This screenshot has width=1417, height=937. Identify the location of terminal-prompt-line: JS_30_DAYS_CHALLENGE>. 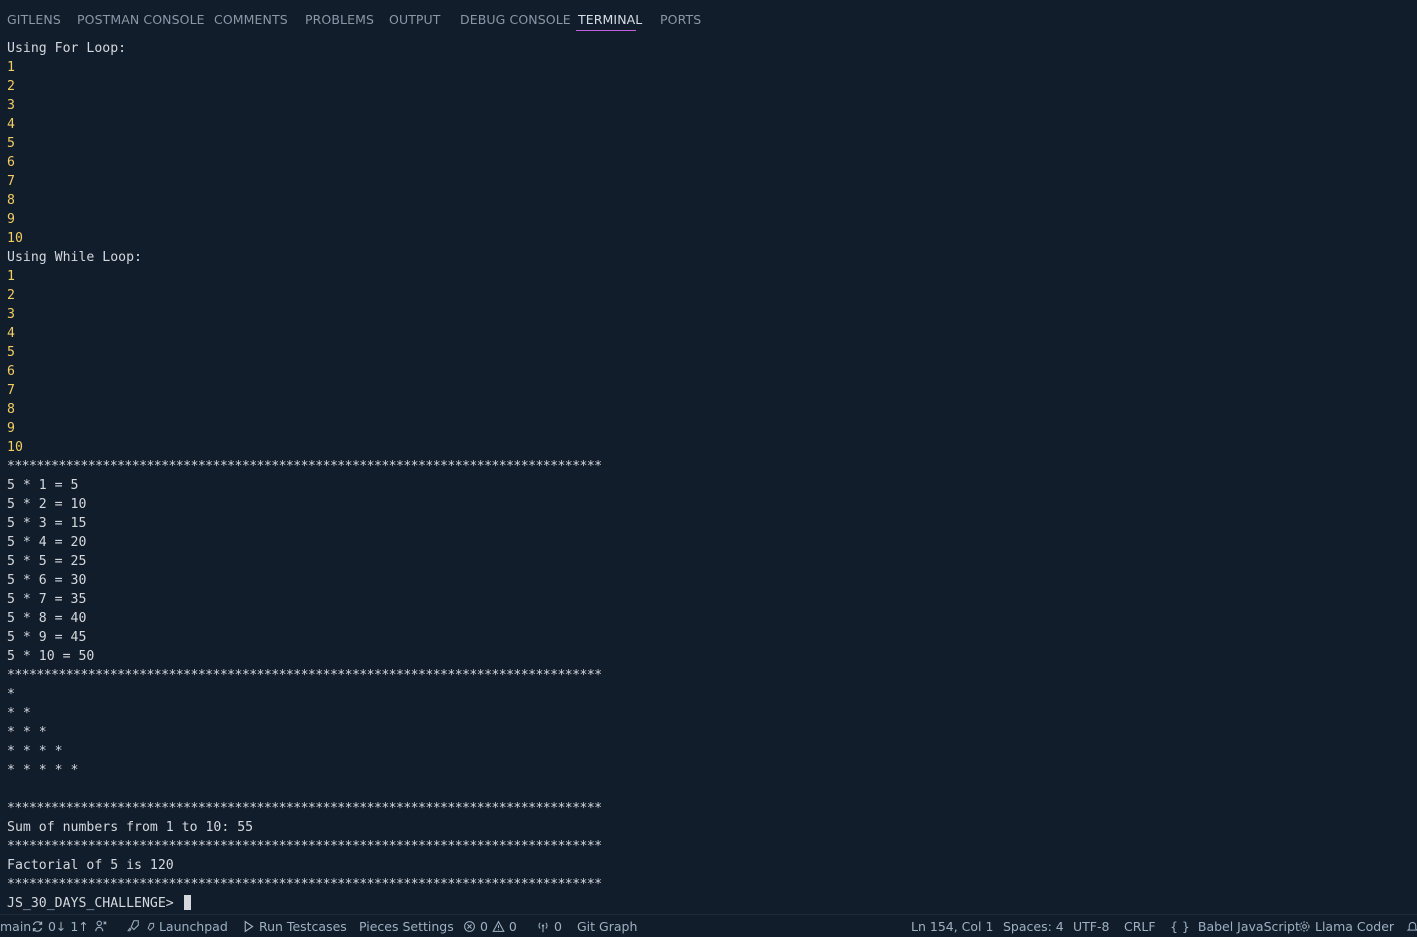
(712, 903).